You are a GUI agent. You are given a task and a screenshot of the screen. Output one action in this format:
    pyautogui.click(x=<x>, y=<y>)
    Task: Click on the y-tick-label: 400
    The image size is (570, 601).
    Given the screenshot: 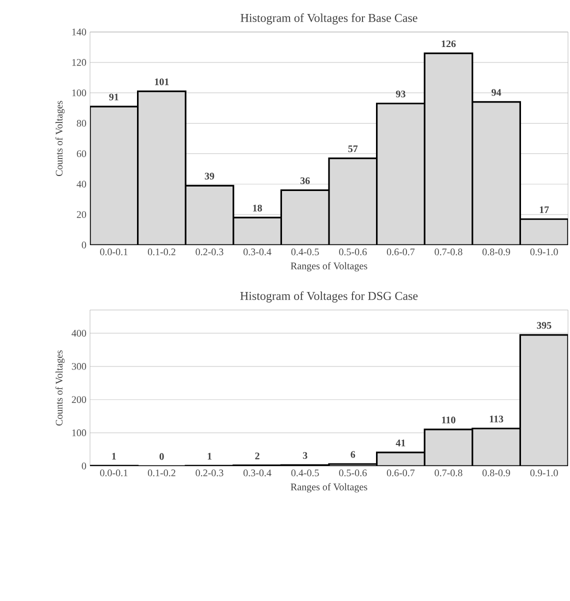 What is the action you would take?
    pyautogui.click(x=79, y=333)
    